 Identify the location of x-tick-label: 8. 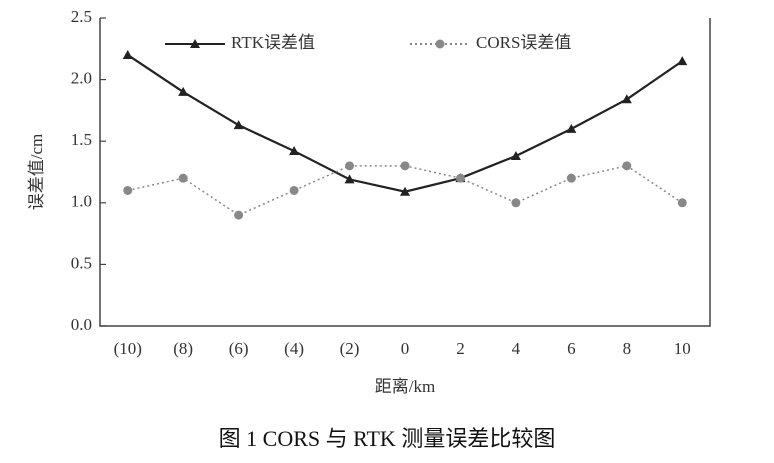
(627, 348).